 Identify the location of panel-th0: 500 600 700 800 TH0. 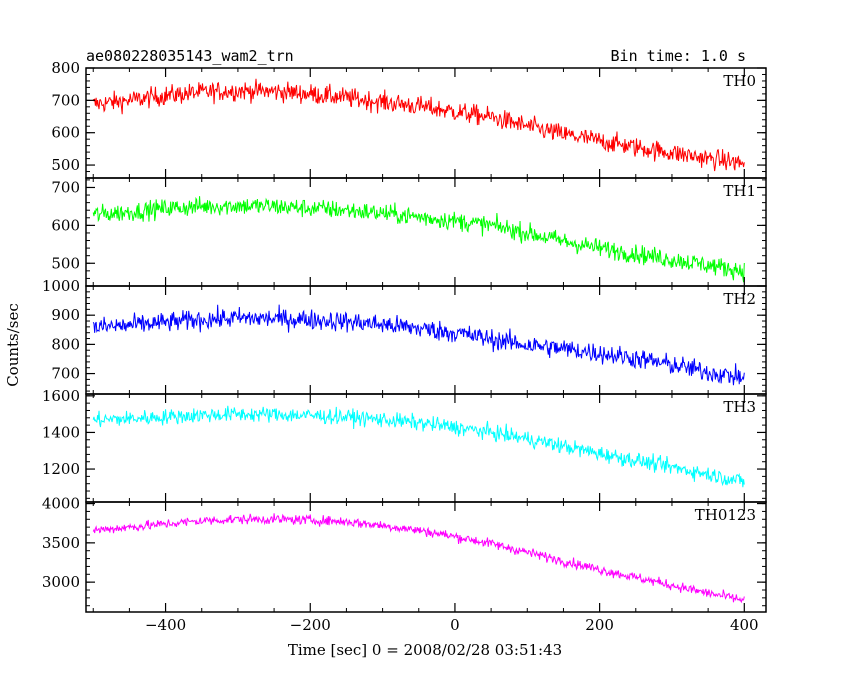
(409, 119).